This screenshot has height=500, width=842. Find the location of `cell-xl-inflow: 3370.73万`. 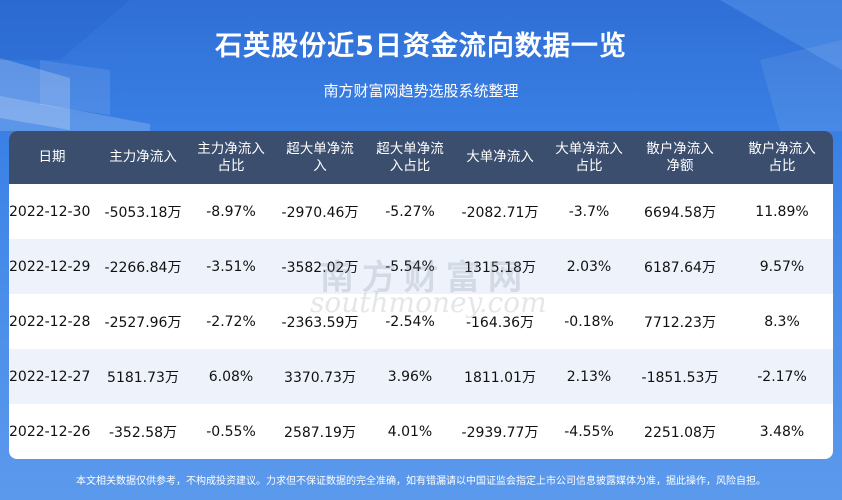

cell-xl-inflow: 3370.73万 is located at coordinates (320, 377).